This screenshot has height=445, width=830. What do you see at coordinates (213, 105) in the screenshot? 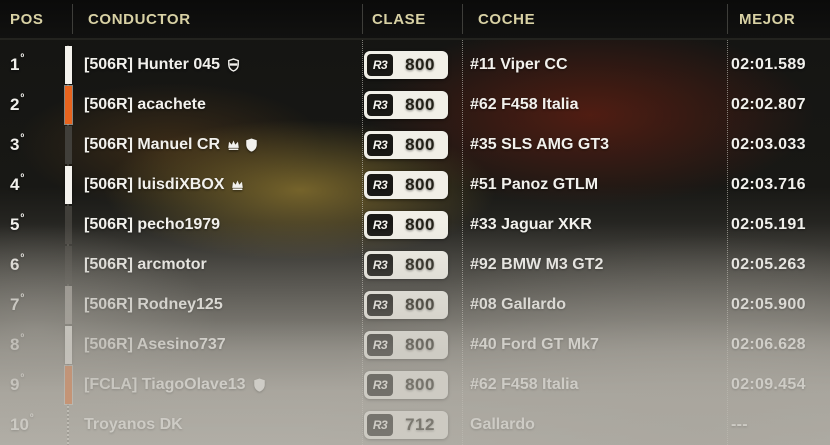
I see `driver-cell: [506R] acachete` at bounding box center [213, 105].